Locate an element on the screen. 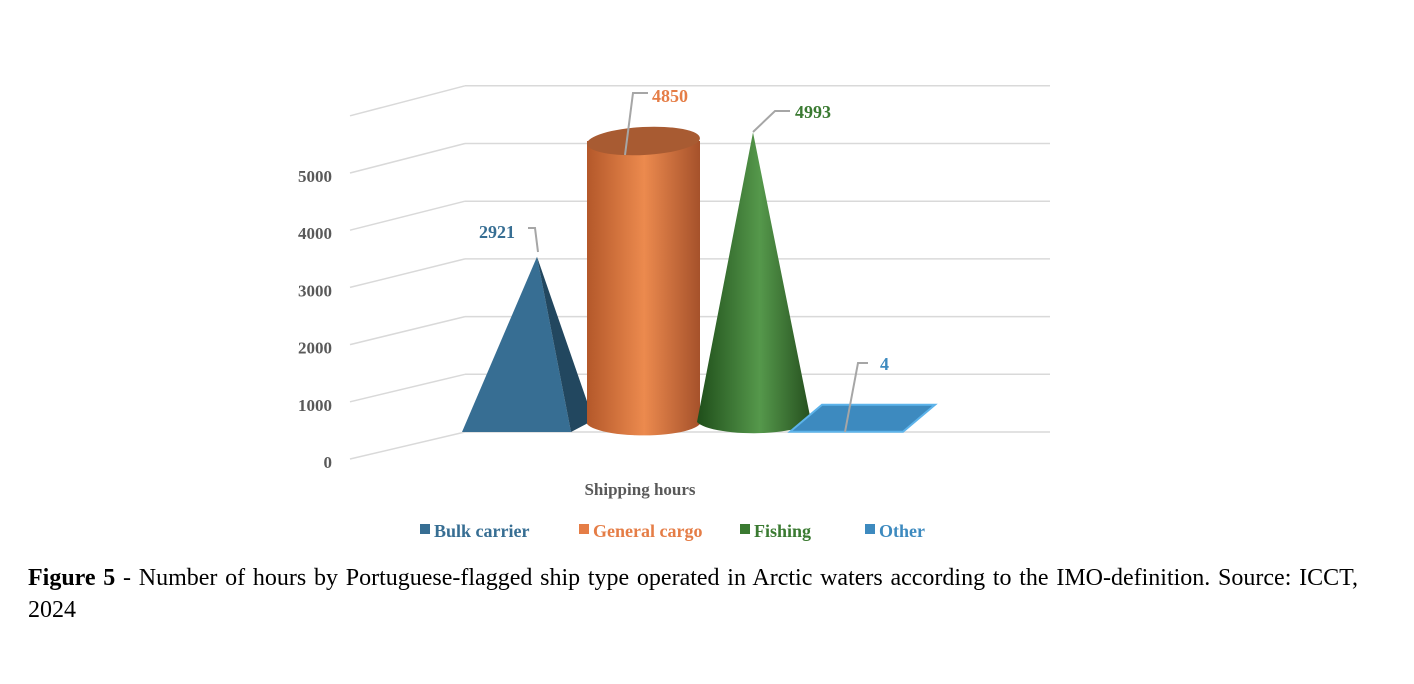  x-axis-label: Shipping hours is located at coordinates (639, 489).